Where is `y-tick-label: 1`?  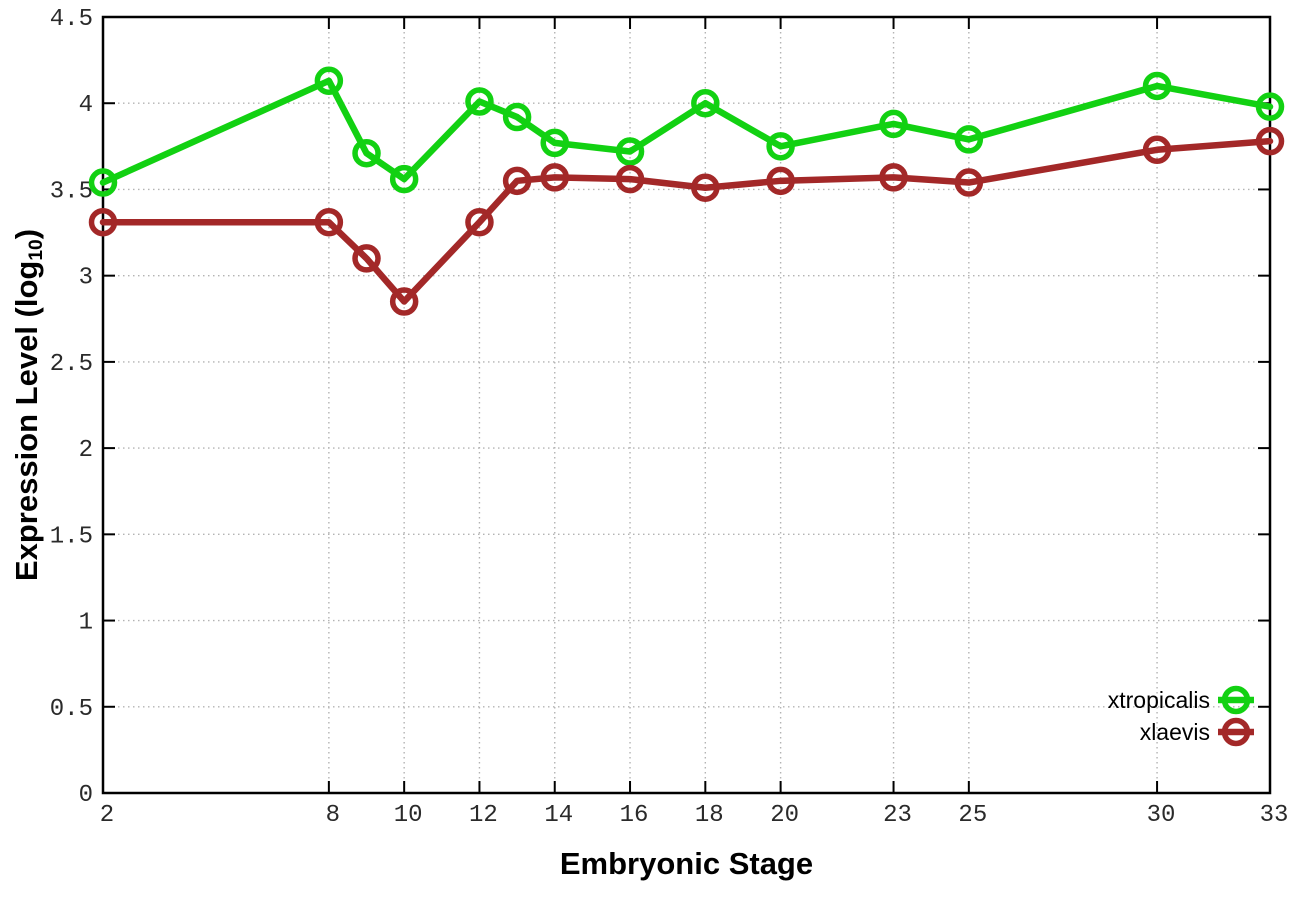 y-tick-label: 1 is located at coordinates (86, 623).